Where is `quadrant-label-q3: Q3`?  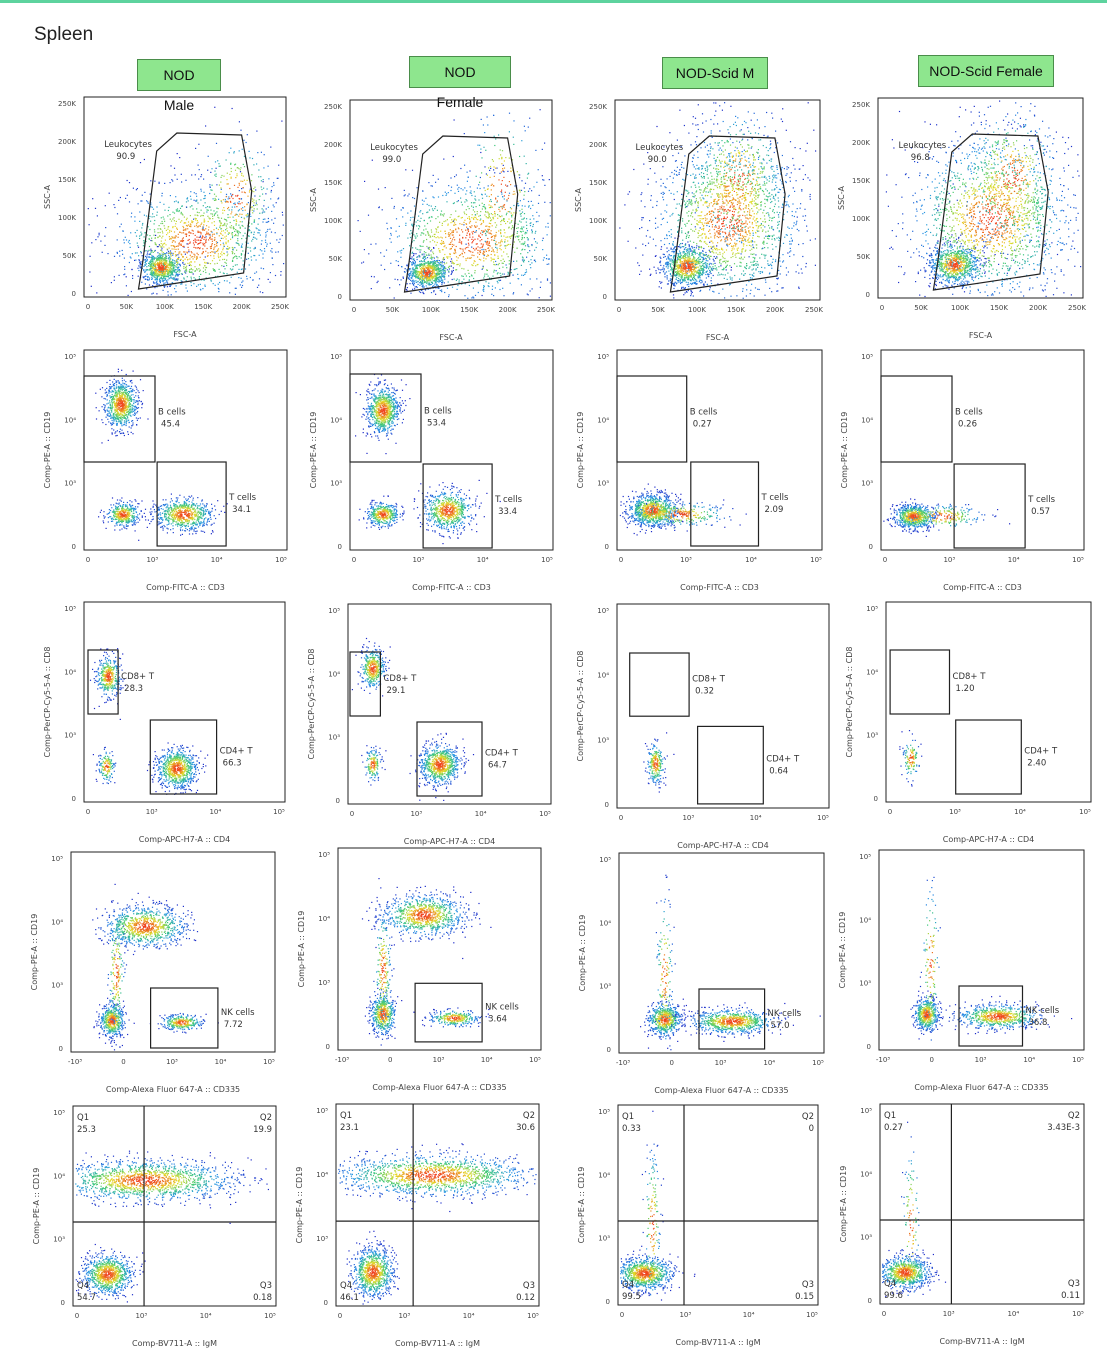 quadrant-label-q3: Q3 is located at coordinates (1074, 1284).